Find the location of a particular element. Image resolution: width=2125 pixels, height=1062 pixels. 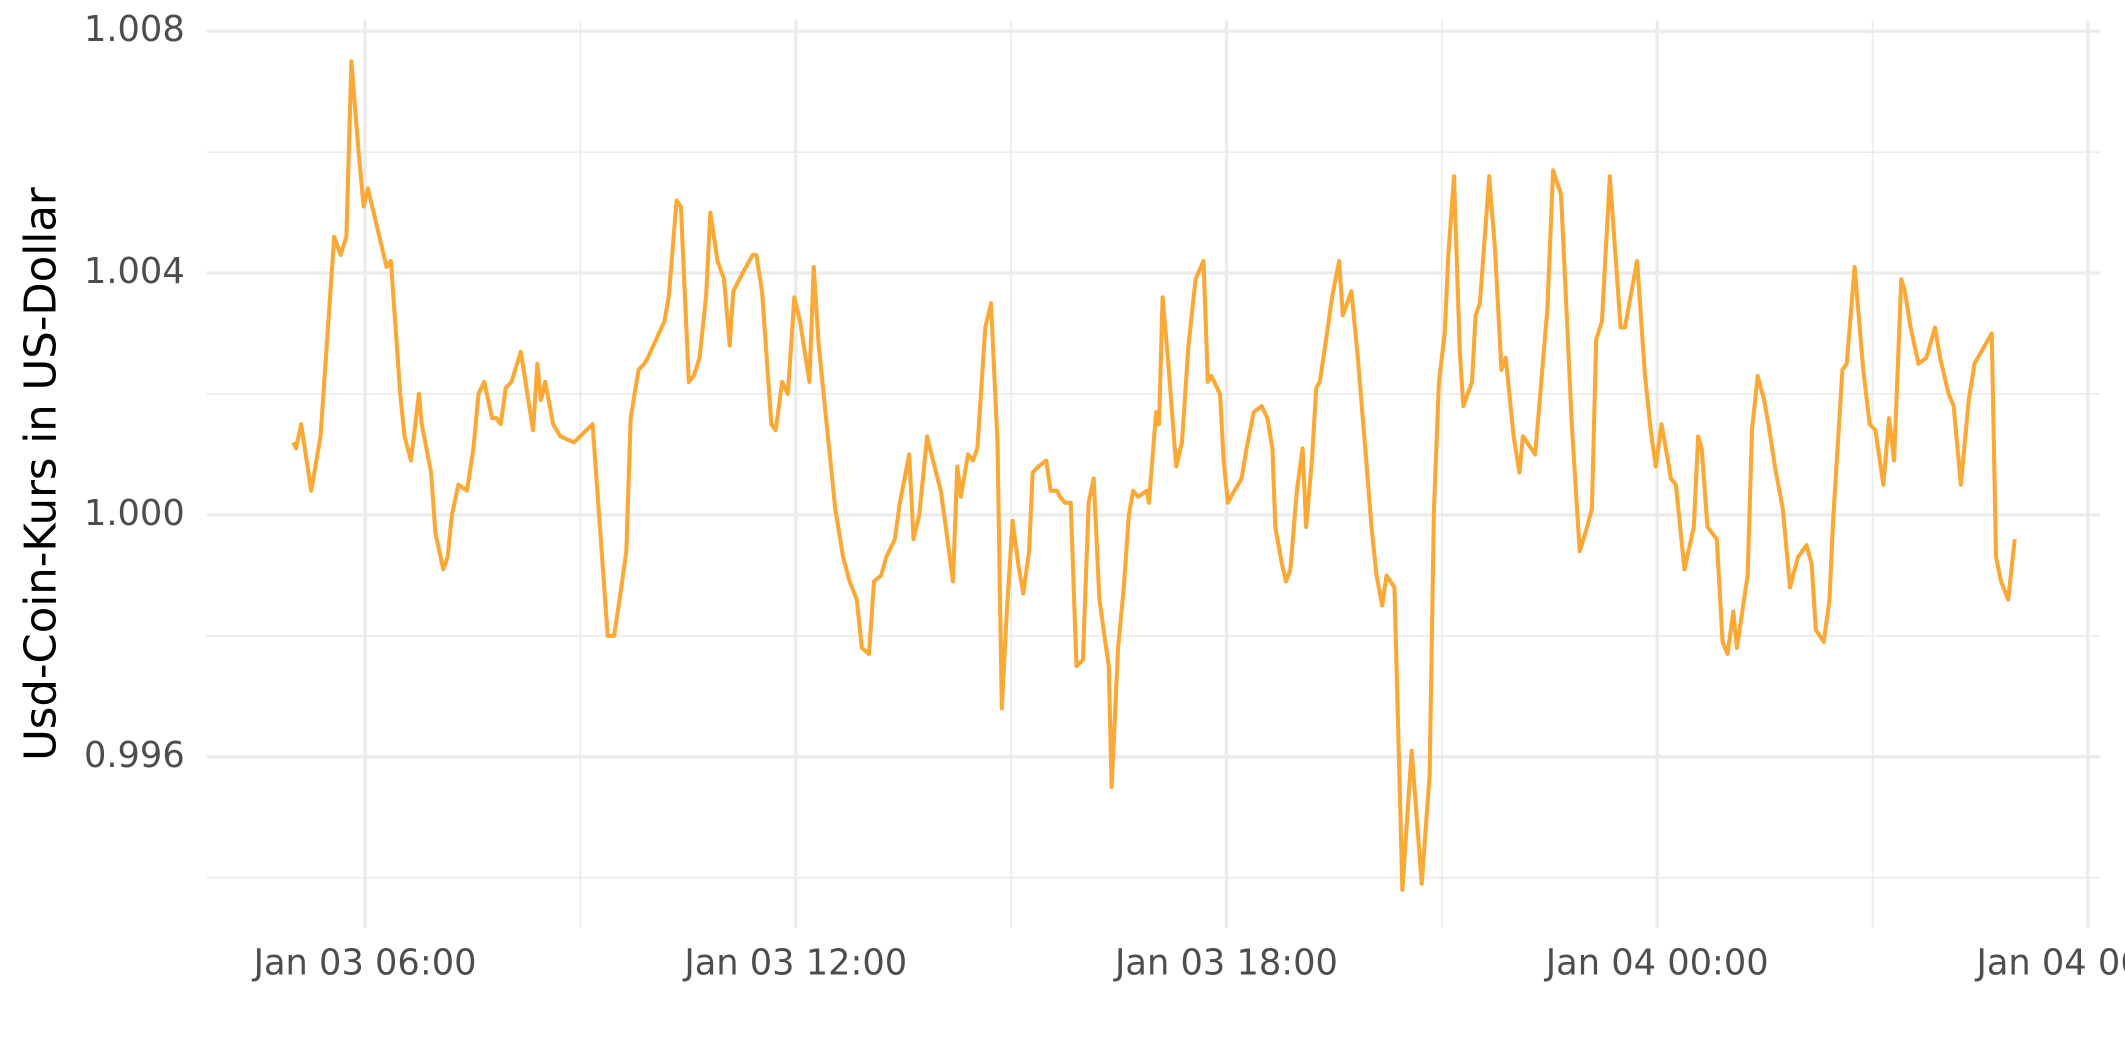

x-tick-label: Jan 03 12:00 is located at coordinates (794, 962).